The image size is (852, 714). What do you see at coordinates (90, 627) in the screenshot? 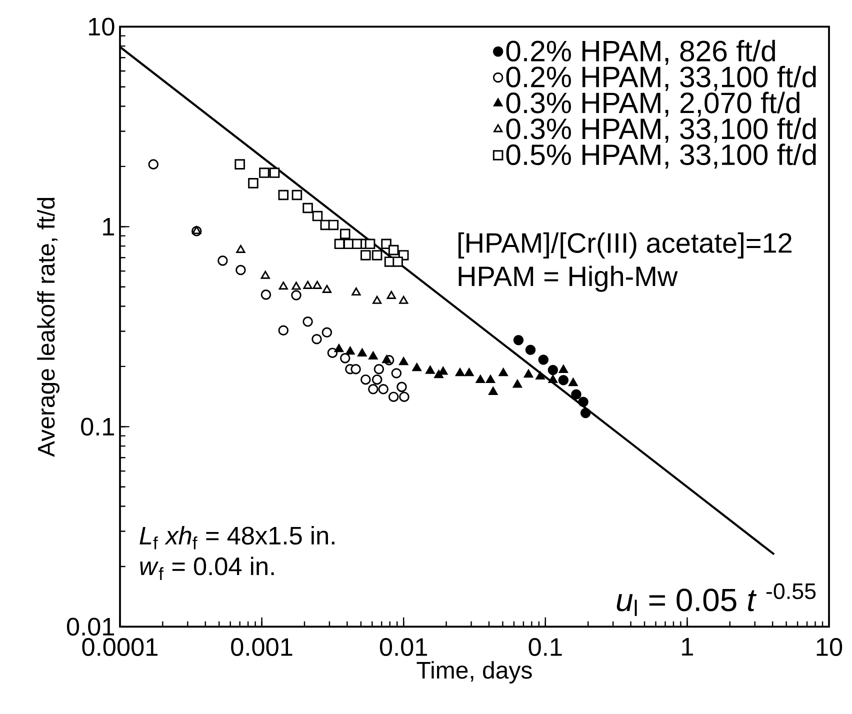
I see `y-tick-label: 0.01` at bounding box center [90, 627].